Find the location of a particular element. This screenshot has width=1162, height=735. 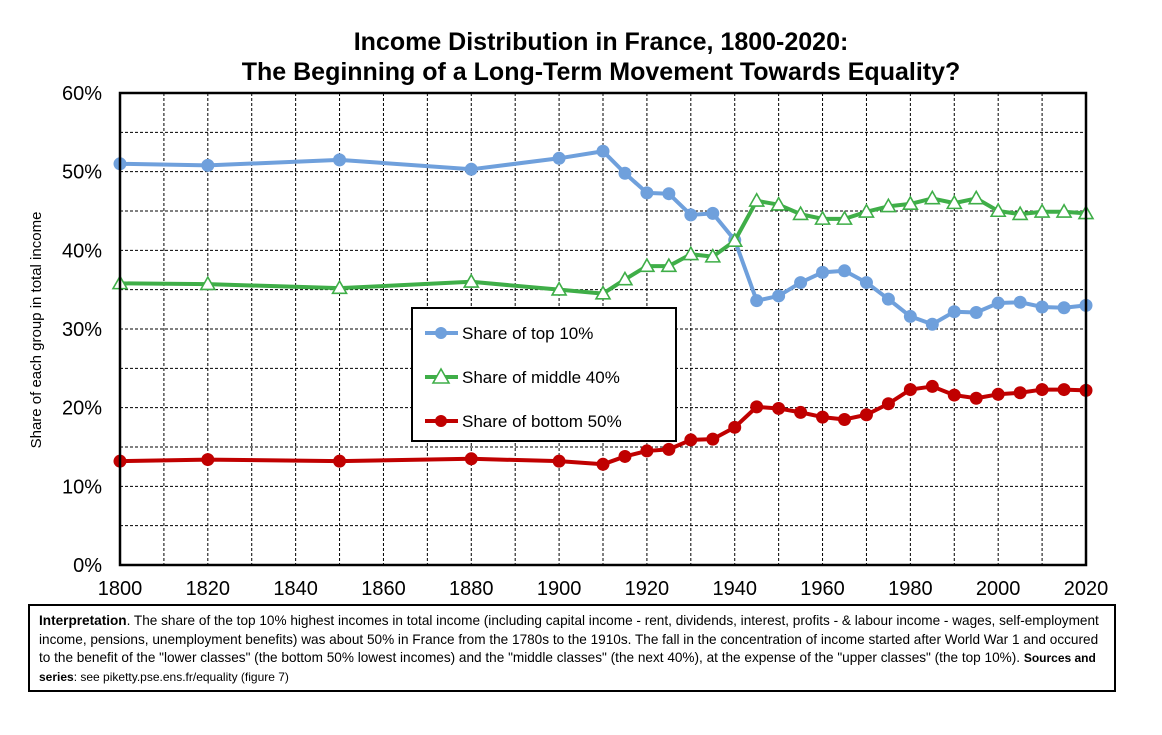

x-tick-label: 1880 is located at coordinates (471, 589).